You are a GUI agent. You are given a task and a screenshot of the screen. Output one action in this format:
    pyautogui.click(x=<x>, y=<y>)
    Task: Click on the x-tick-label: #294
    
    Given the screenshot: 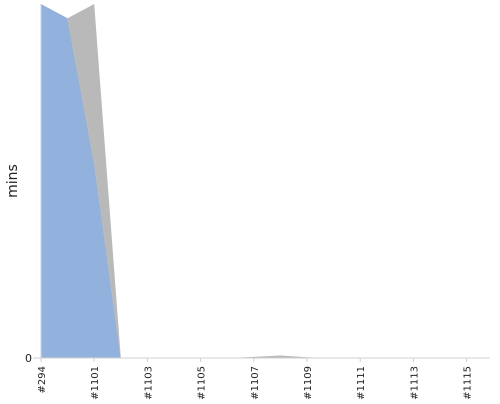 What is the action you would take?
    pyautogui.click(x=42, y=379)
    